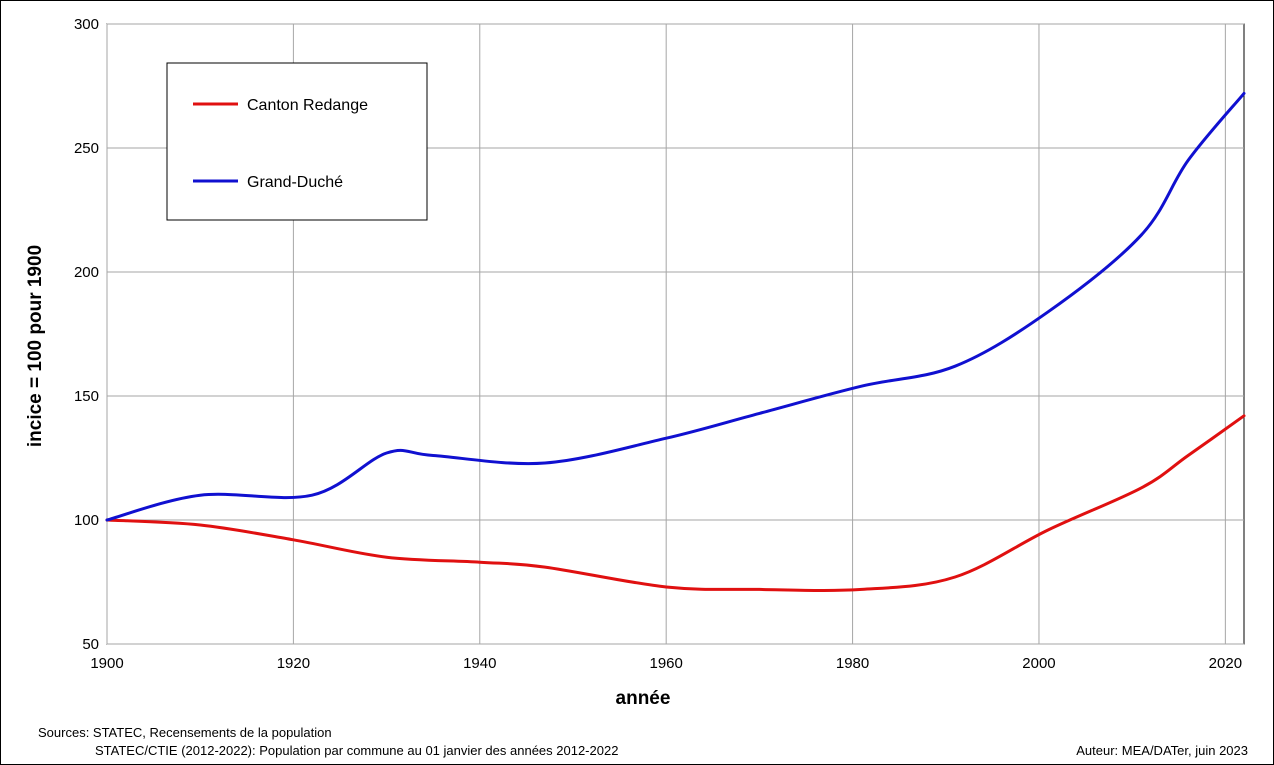  Describe the element at coordinates (86, 148) in the screenshot. I see `y-tick-label: 250` at that location.